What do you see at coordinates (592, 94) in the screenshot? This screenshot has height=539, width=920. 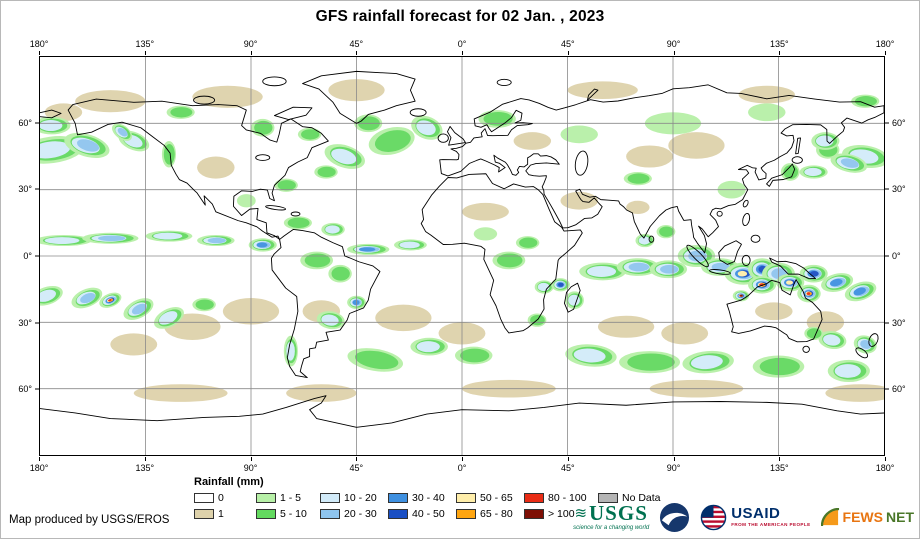 I see `novaya-zemlya-outline` at bounding box center [592, 94].